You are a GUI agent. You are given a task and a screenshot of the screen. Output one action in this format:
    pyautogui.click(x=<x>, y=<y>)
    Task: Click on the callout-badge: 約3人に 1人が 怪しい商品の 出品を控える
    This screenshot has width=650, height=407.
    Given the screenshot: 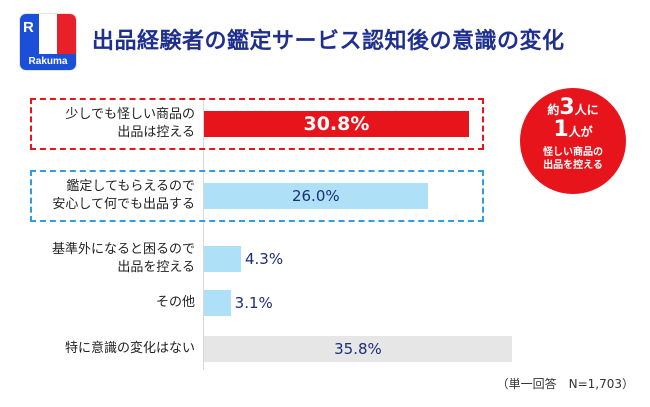 What is the action you would take?
    pyautogui.click(x=573, y=141)
    